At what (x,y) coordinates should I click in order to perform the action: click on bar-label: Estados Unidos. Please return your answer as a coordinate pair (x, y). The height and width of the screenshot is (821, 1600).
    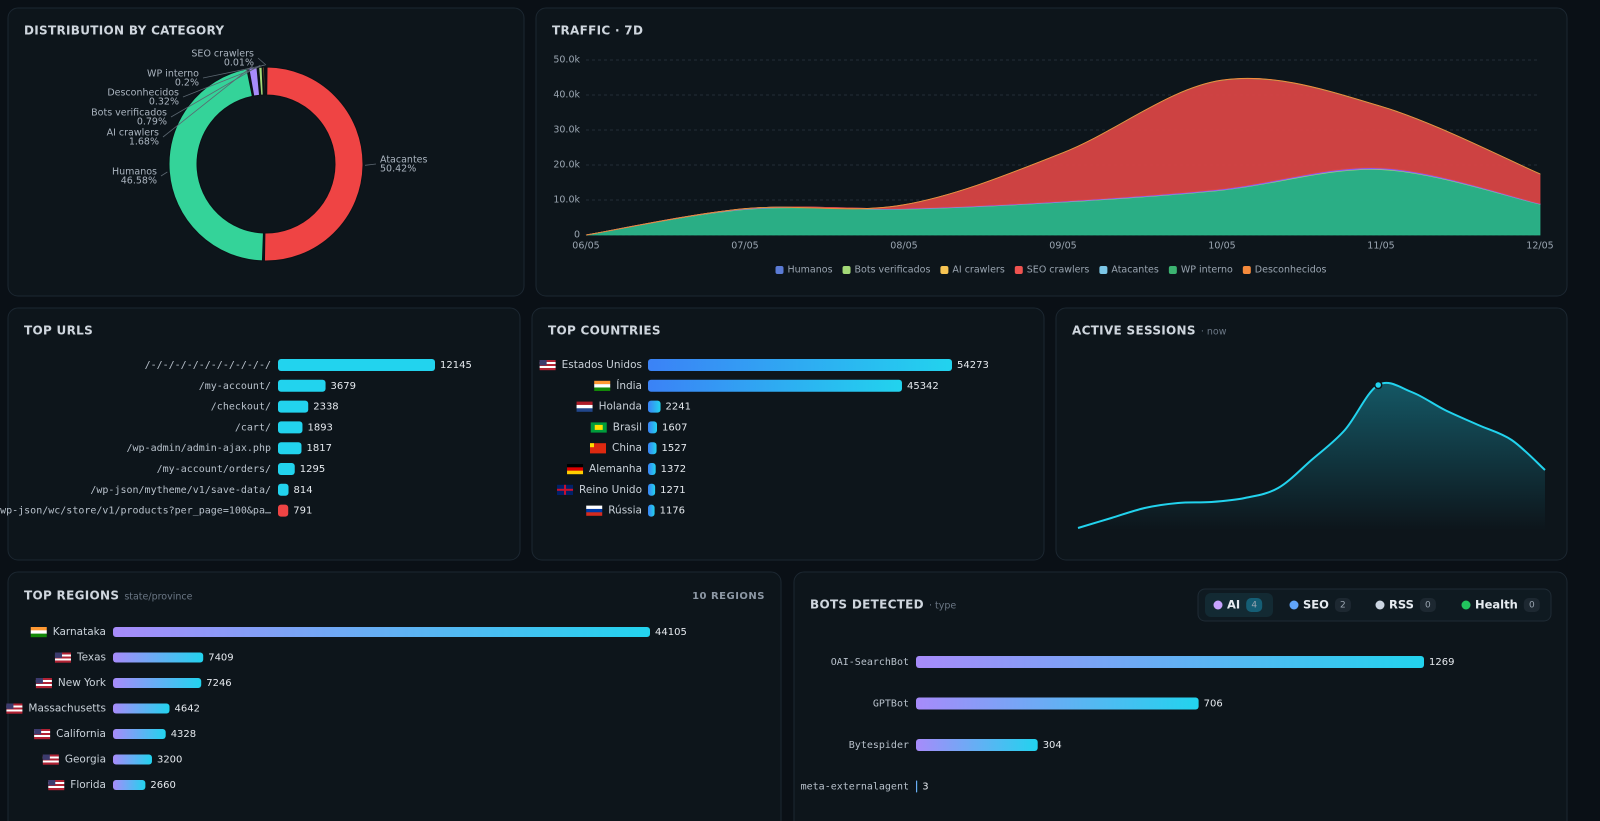
    Looking at the image, I should click on (602, 365).